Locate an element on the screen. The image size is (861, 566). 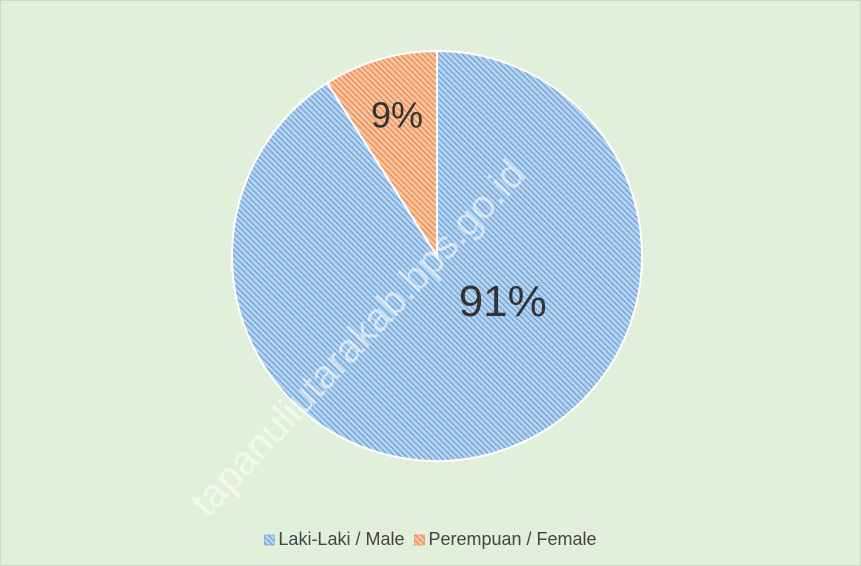
legend-label: Laki-Laki / Male is located at coordinates (341, 539).